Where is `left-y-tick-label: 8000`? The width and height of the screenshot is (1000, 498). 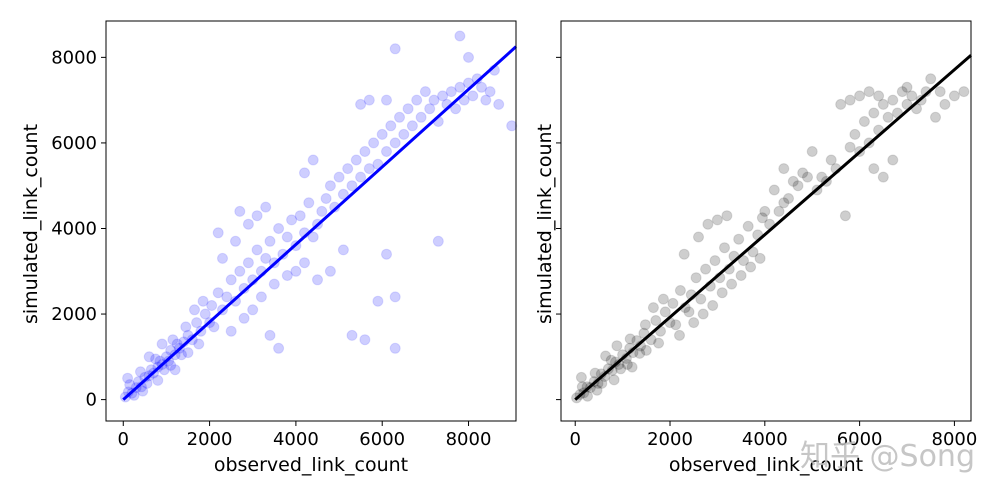
left-y-tick-label: 8000 is located at coordinates (74, 57).